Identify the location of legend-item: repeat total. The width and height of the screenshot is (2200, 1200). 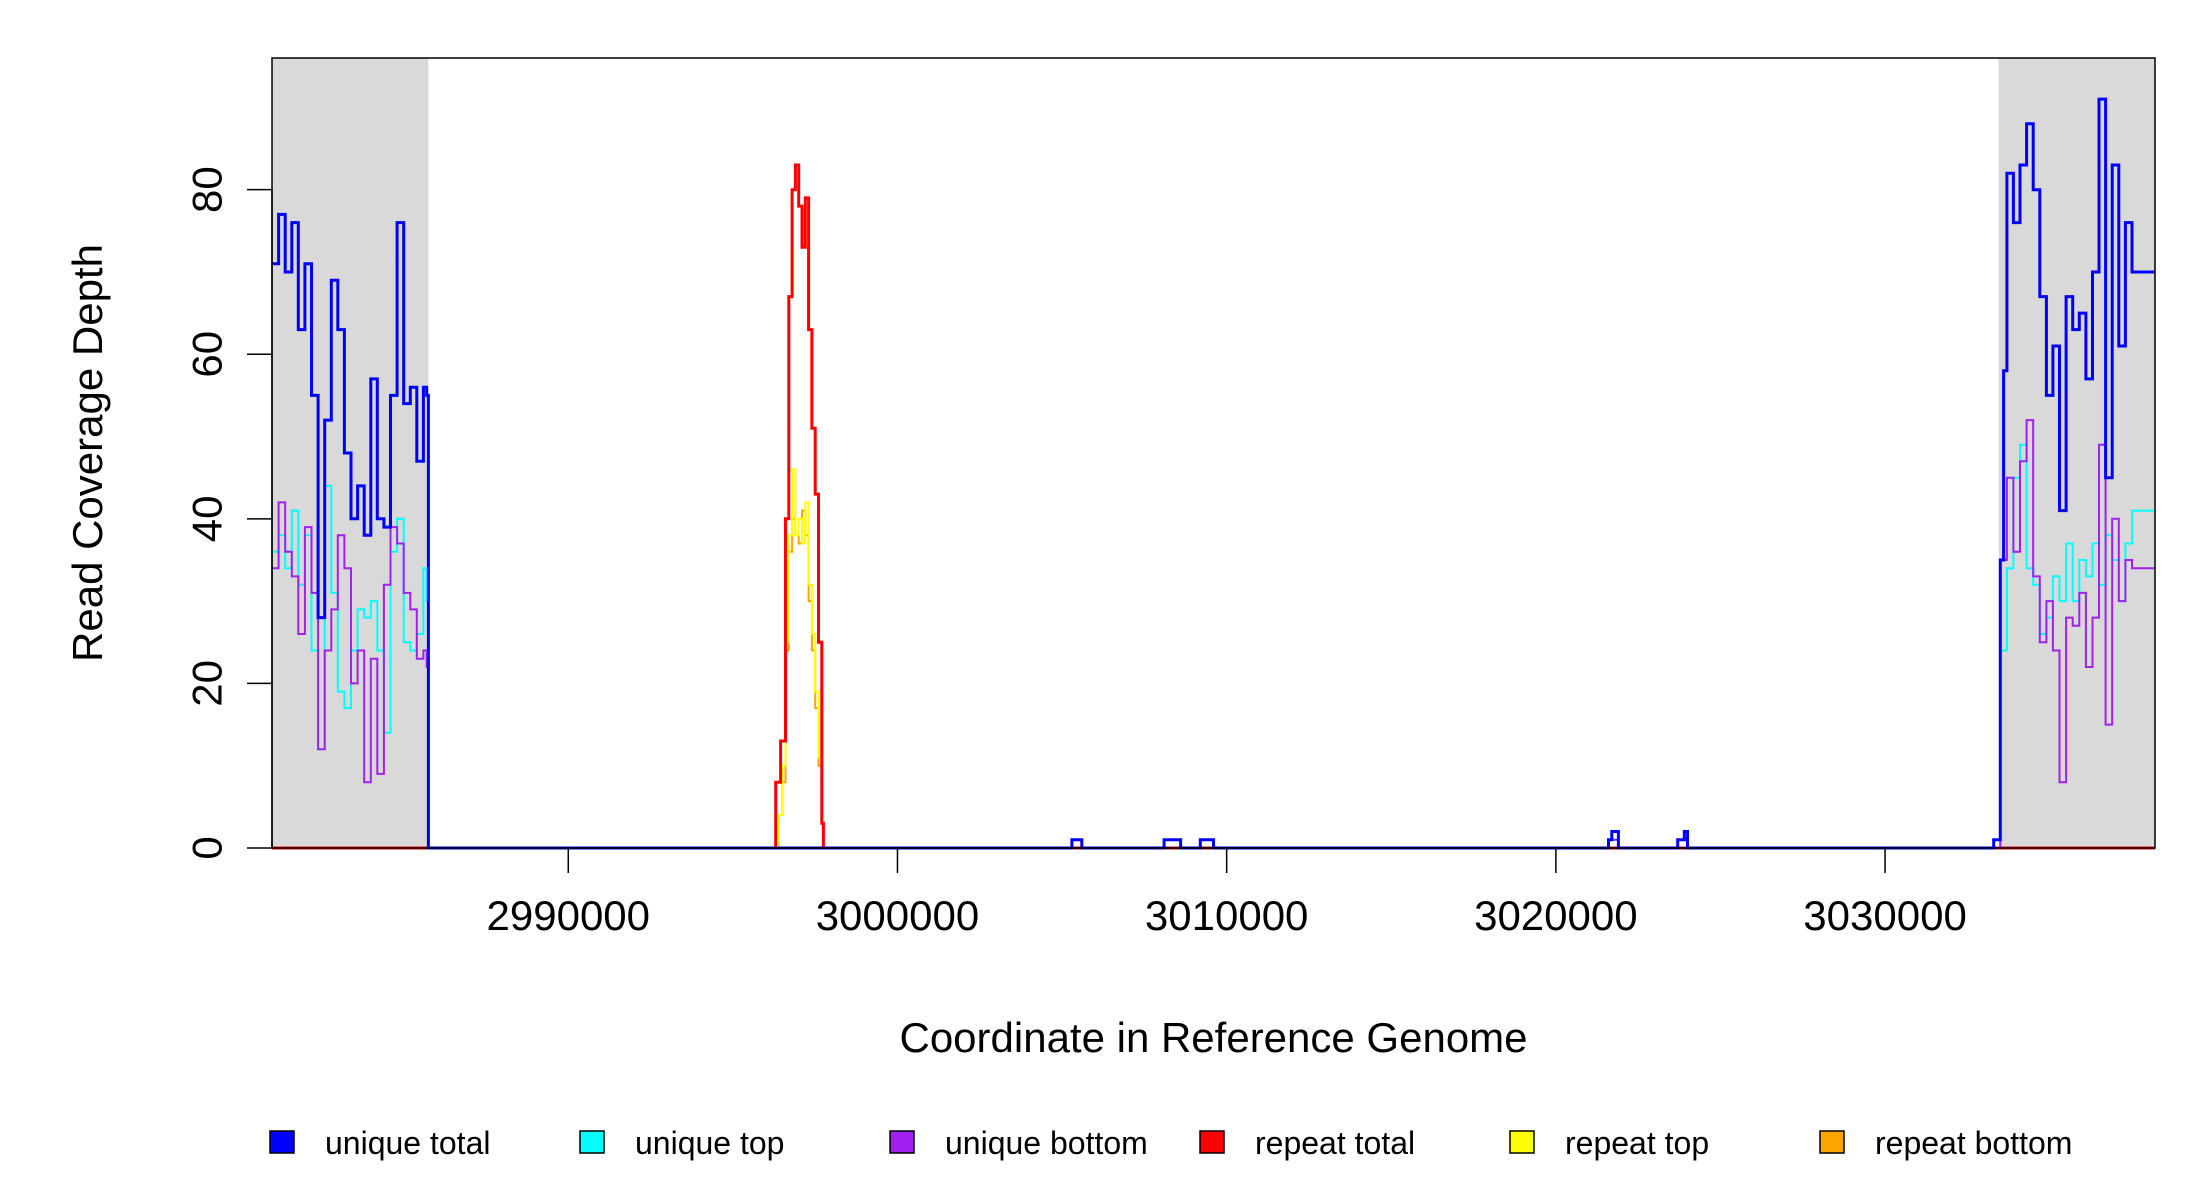
(1307, 1143).